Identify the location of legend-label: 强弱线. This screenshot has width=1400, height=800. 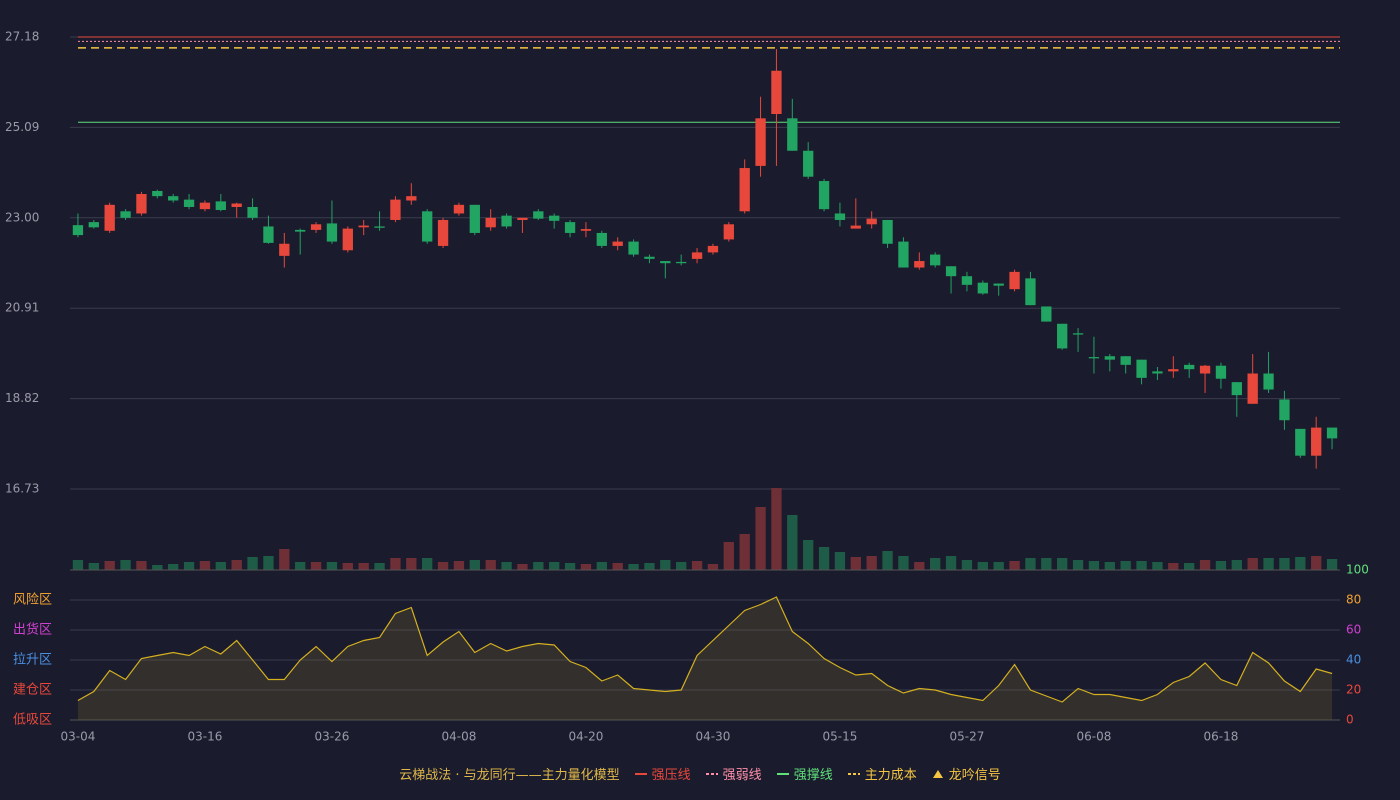
(742, 775).